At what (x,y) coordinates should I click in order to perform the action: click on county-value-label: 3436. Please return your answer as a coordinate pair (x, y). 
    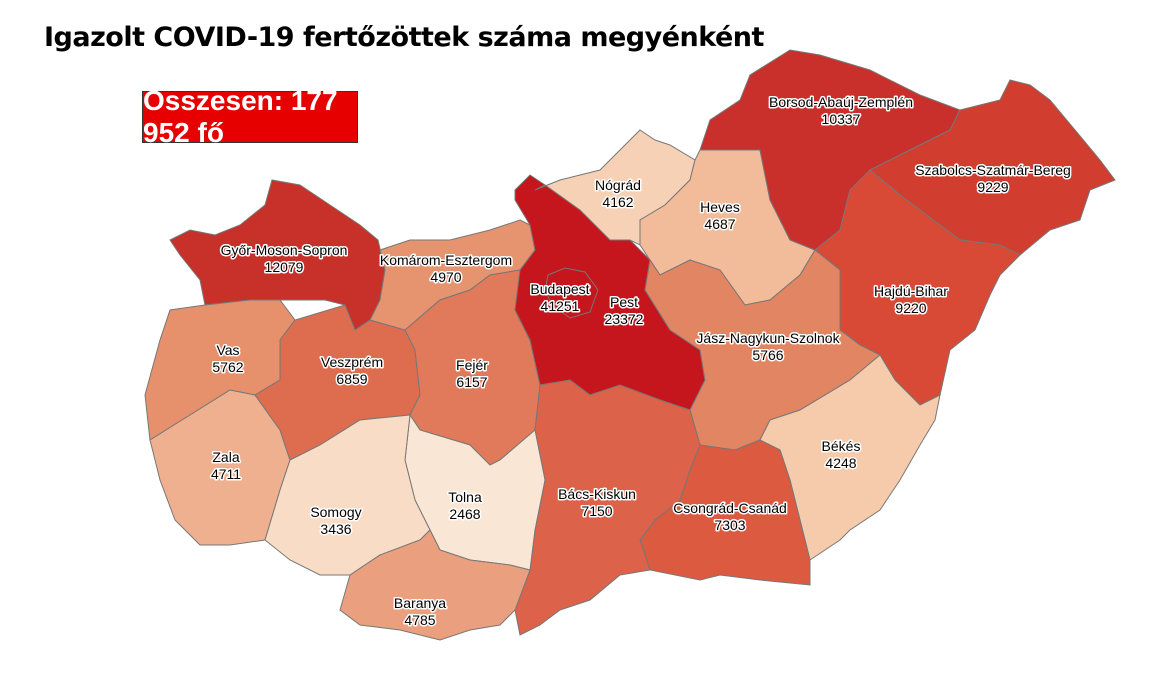
    Looking at the image, I should click on (335, 529).